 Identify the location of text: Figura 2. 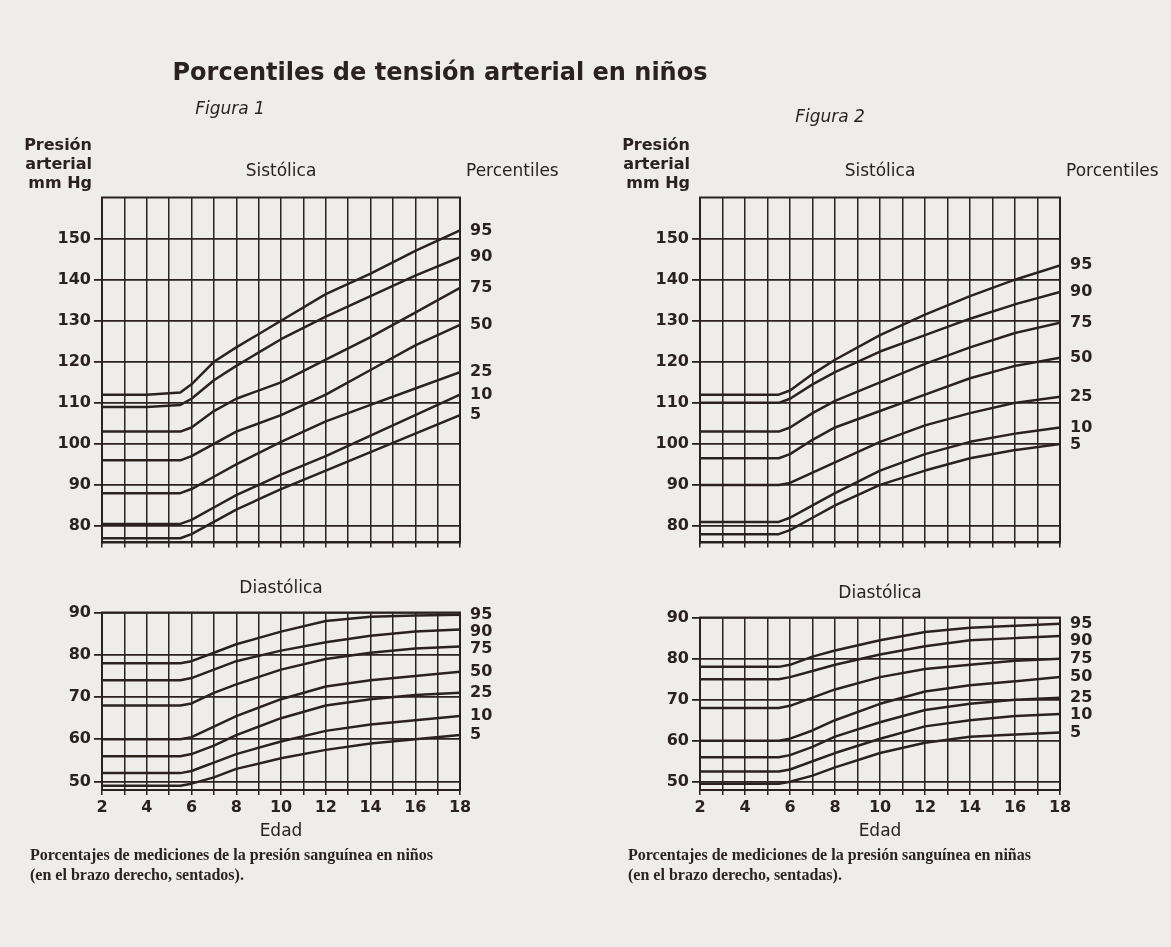
(830, 116).